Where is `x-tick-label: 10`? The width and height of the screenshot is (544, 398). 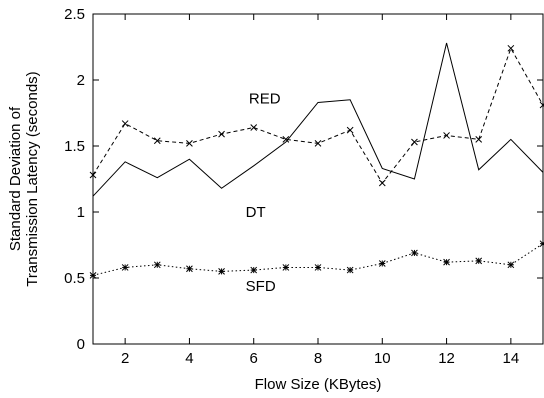 x-tick-label: 10 is located at coordinates (382, 358).